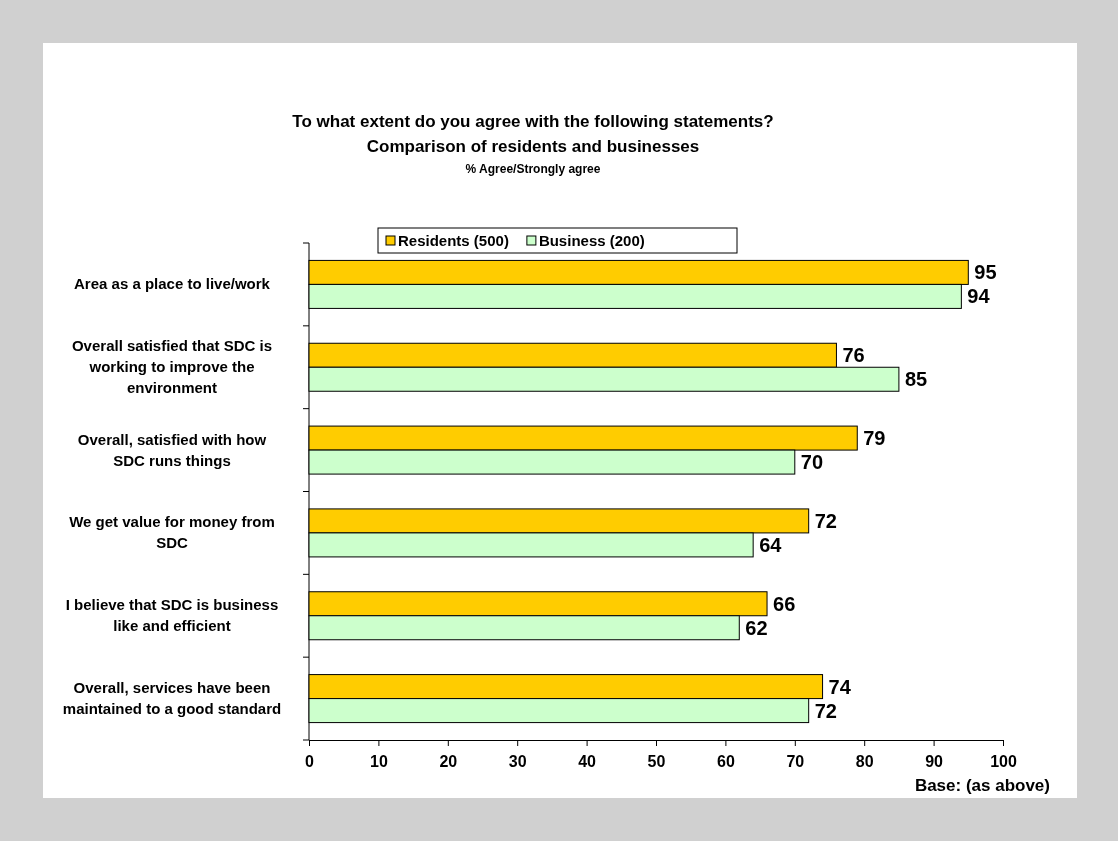 This screenshot has width=1118, height=841. Describe the element at coordinates (795, 761) in the screenshot. I see `x-tick-label: 70` at that location.